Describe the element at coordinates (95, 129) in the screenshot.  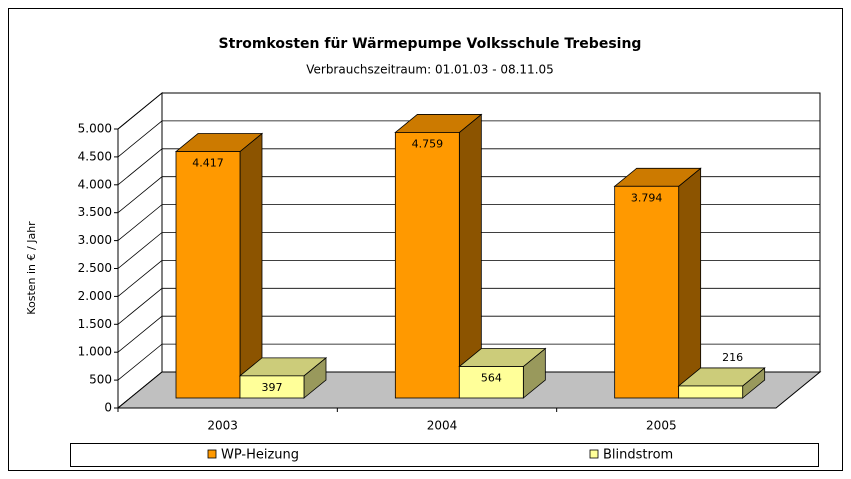
I see `y-tick-label: 5.000` at that location.